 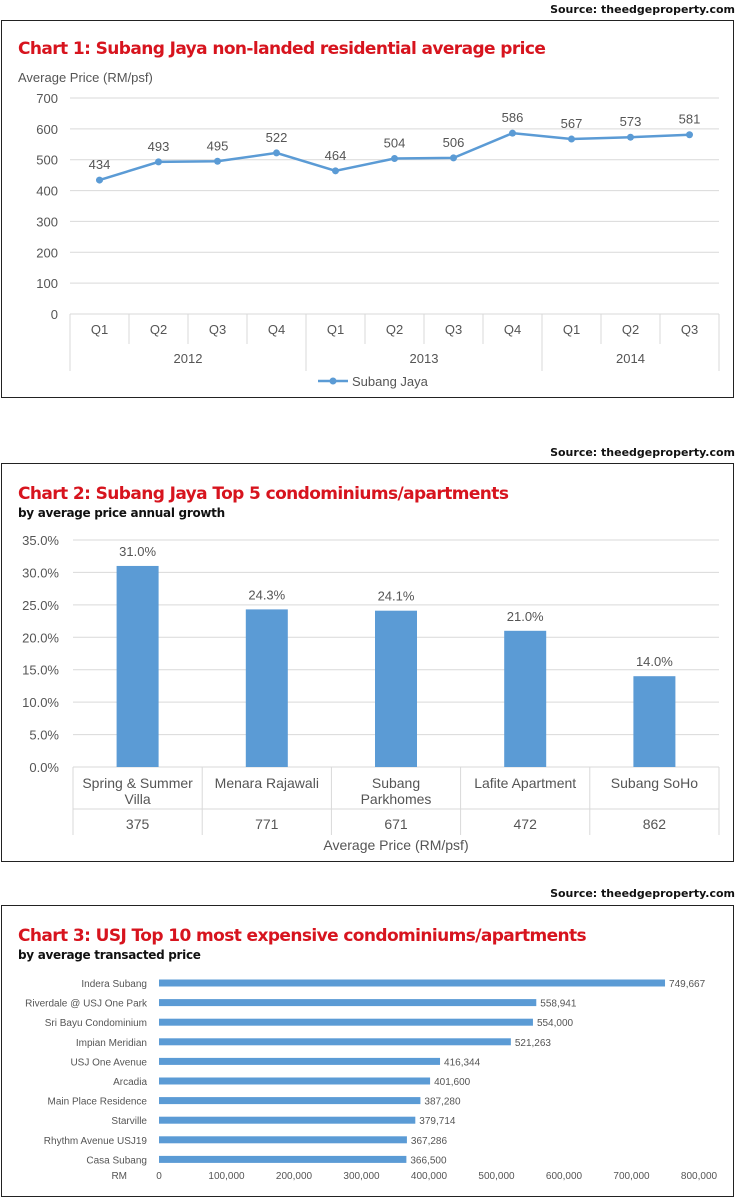 What do you see at coordinates (54, 314) in the screenshot?
I see `y-tick-label: 0` at bounding box center [54, 314].